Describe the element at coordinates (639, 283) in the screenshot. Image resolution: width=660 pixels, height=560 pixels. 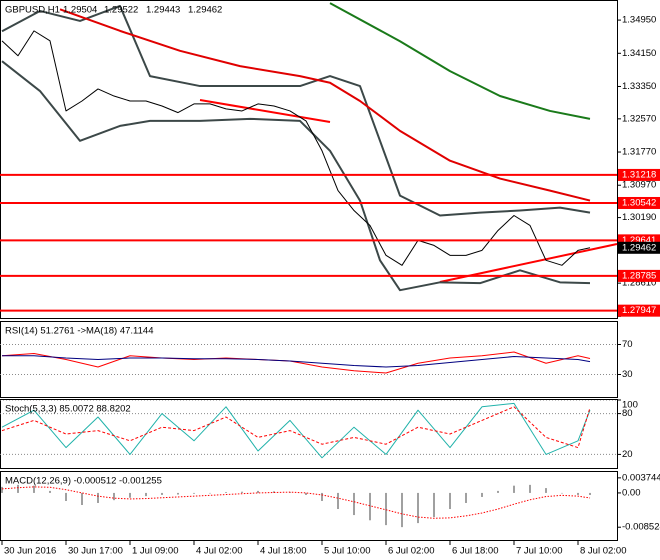
I see `y-tick-label: 1.28610` at that location.